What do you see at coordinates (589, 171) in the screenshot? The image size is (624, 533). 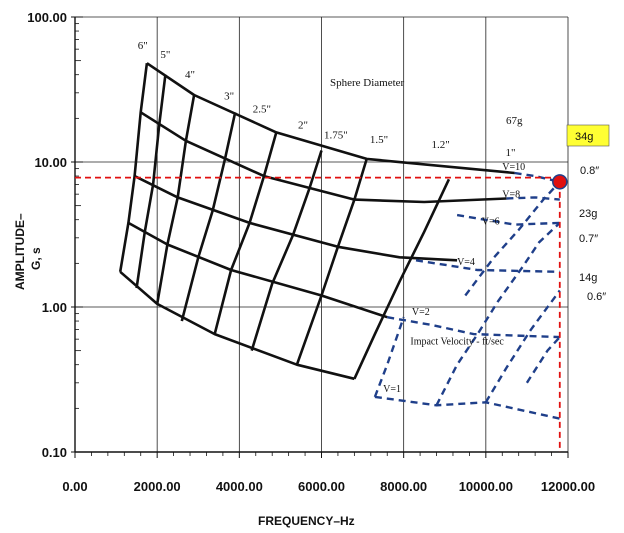 I see `annotation-0.8in: 0.8″` at bounding box center [589, 171].